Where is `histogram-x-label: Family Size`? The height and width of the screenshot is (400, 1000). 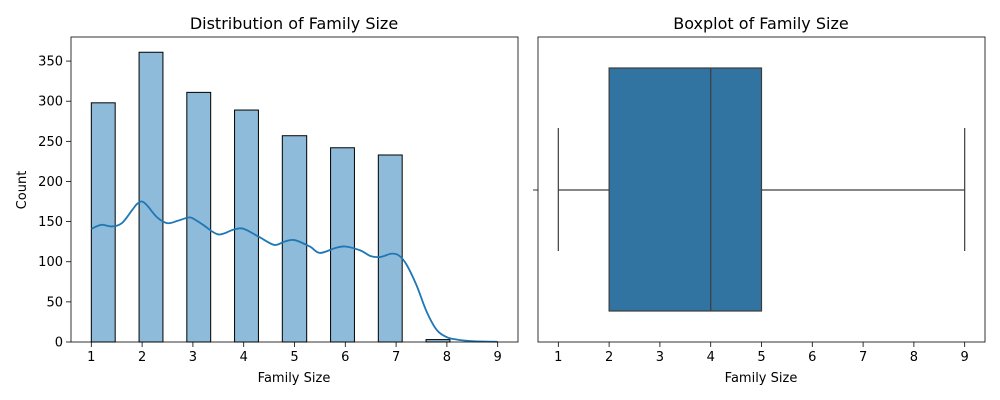 histogram-x-label: Family Size is located at coordinates (294, 378).